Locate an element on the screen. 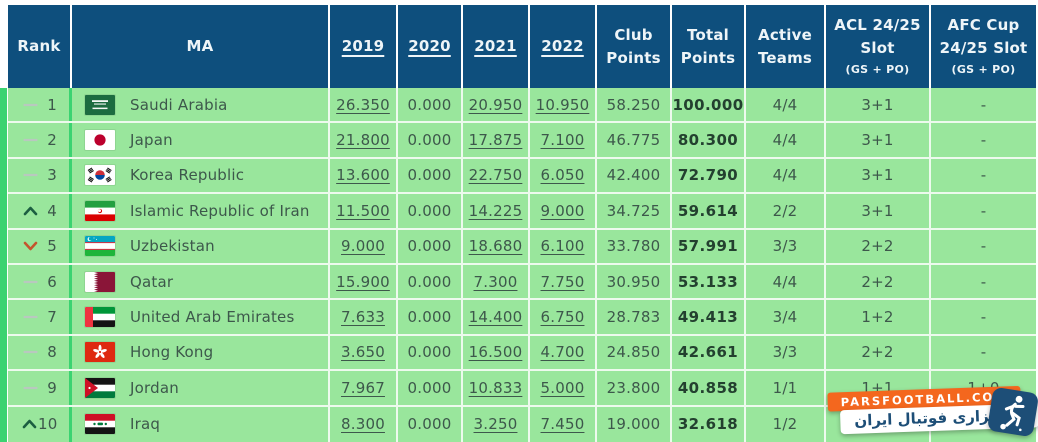 The image size is (1038, 442). cell-total: 72.790 is located at coordinates (709, 175).